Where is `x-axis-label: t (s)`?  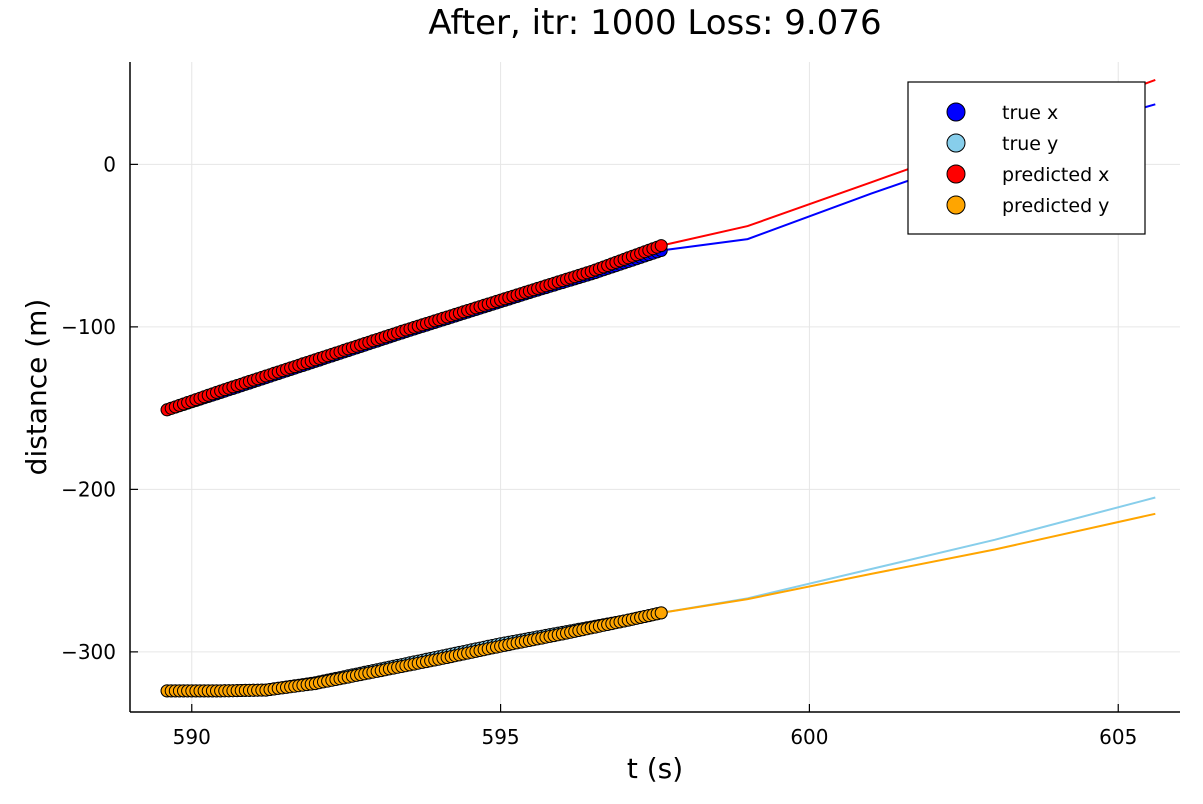 x-axis-label: t (s) is located at coordinates (655, 768).